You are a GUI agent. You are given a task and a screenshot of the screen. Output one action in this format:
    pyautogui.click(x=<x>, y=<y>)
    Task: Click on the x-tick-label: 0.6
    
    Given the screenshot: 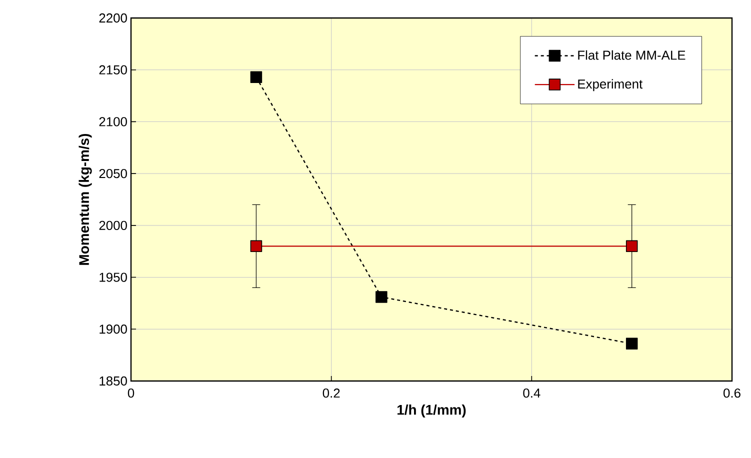 What is the action you would take?
    pyautogui.click(x=732, y=393)
    